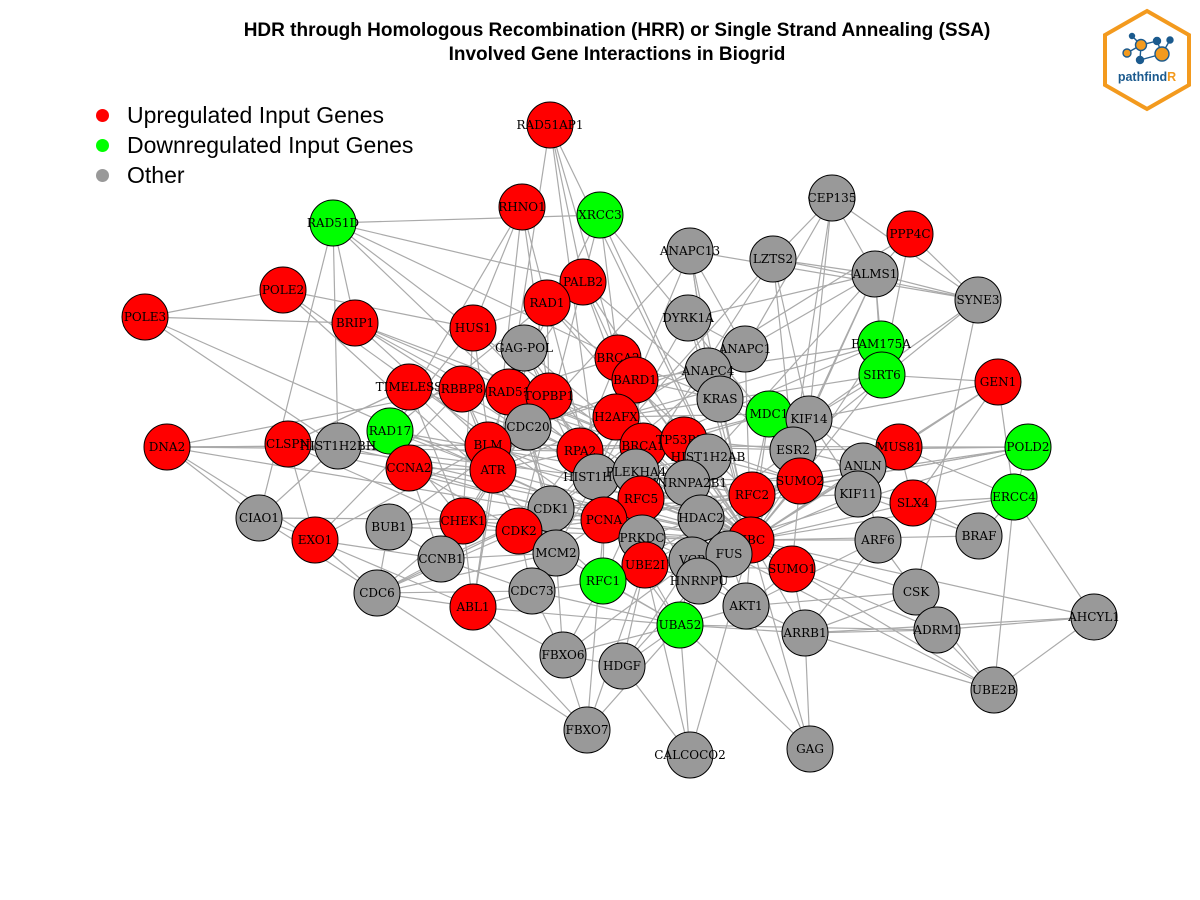 The image size is (1200, 900). What do you see at coordinates (878, 540) in the screenshot?
I see `node-arf6: ARF6` at bounding box center [878, 540].